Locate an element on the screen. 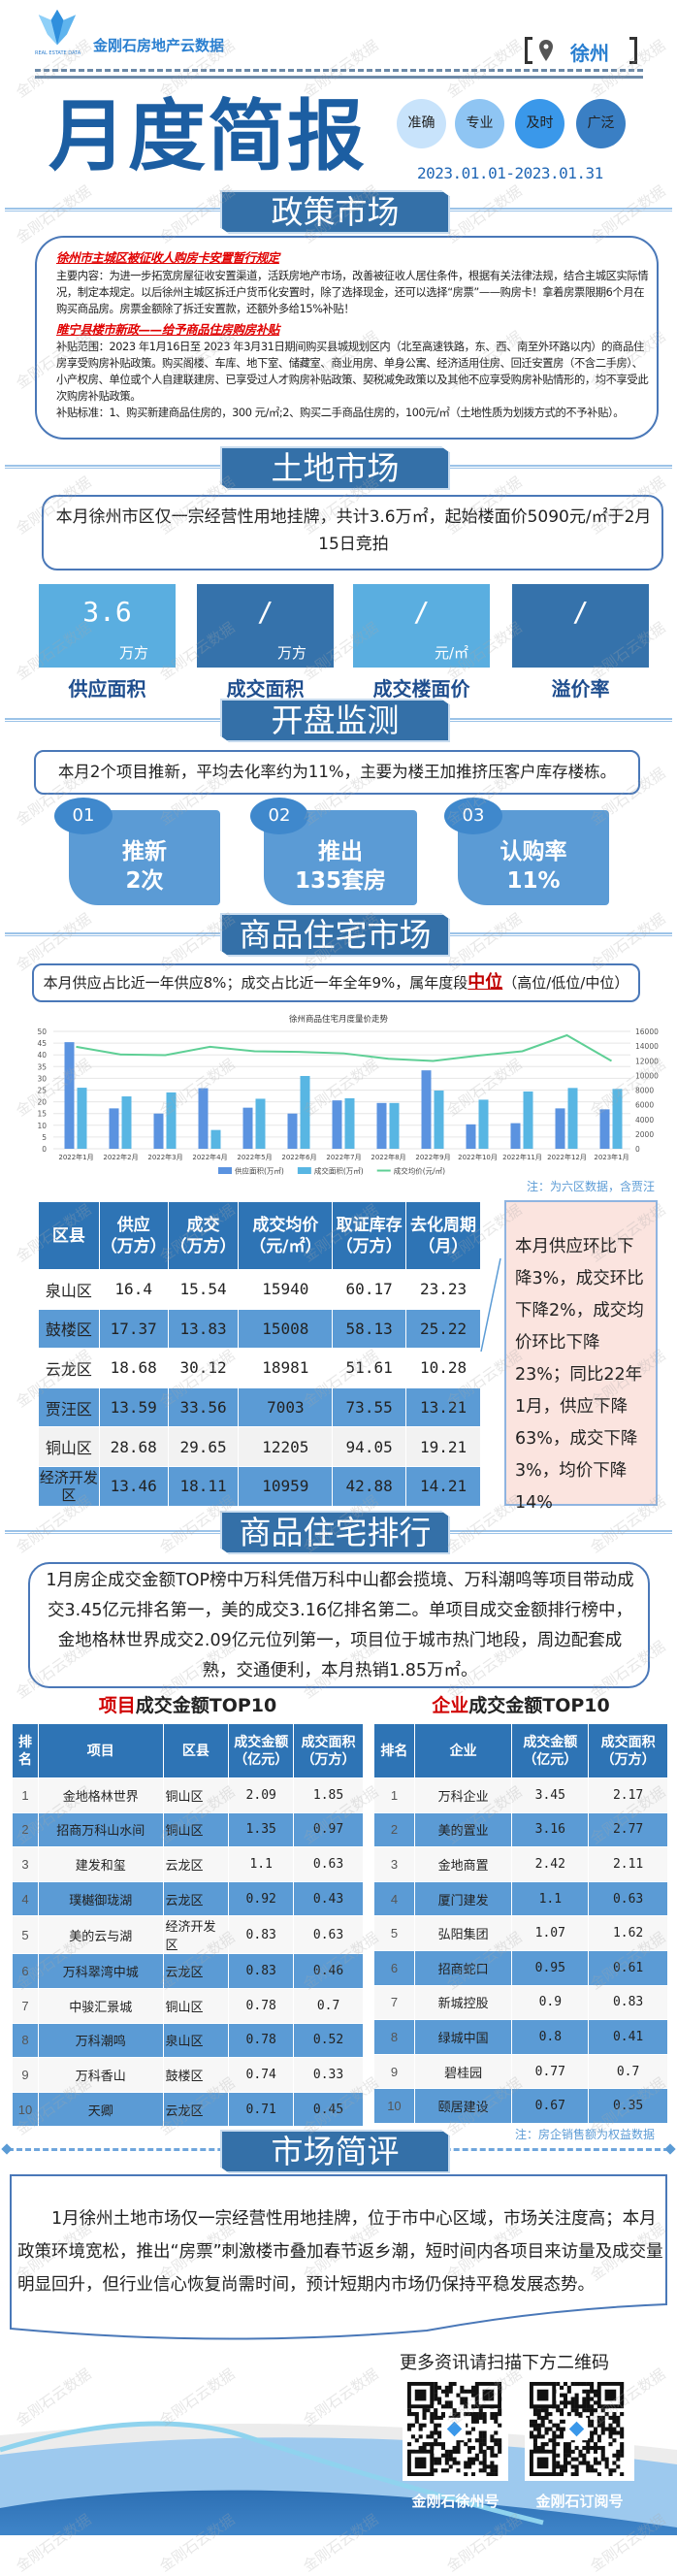 The image size is (677, 2576). cell-value: 2.17 is located at coordinates (628, 1795).